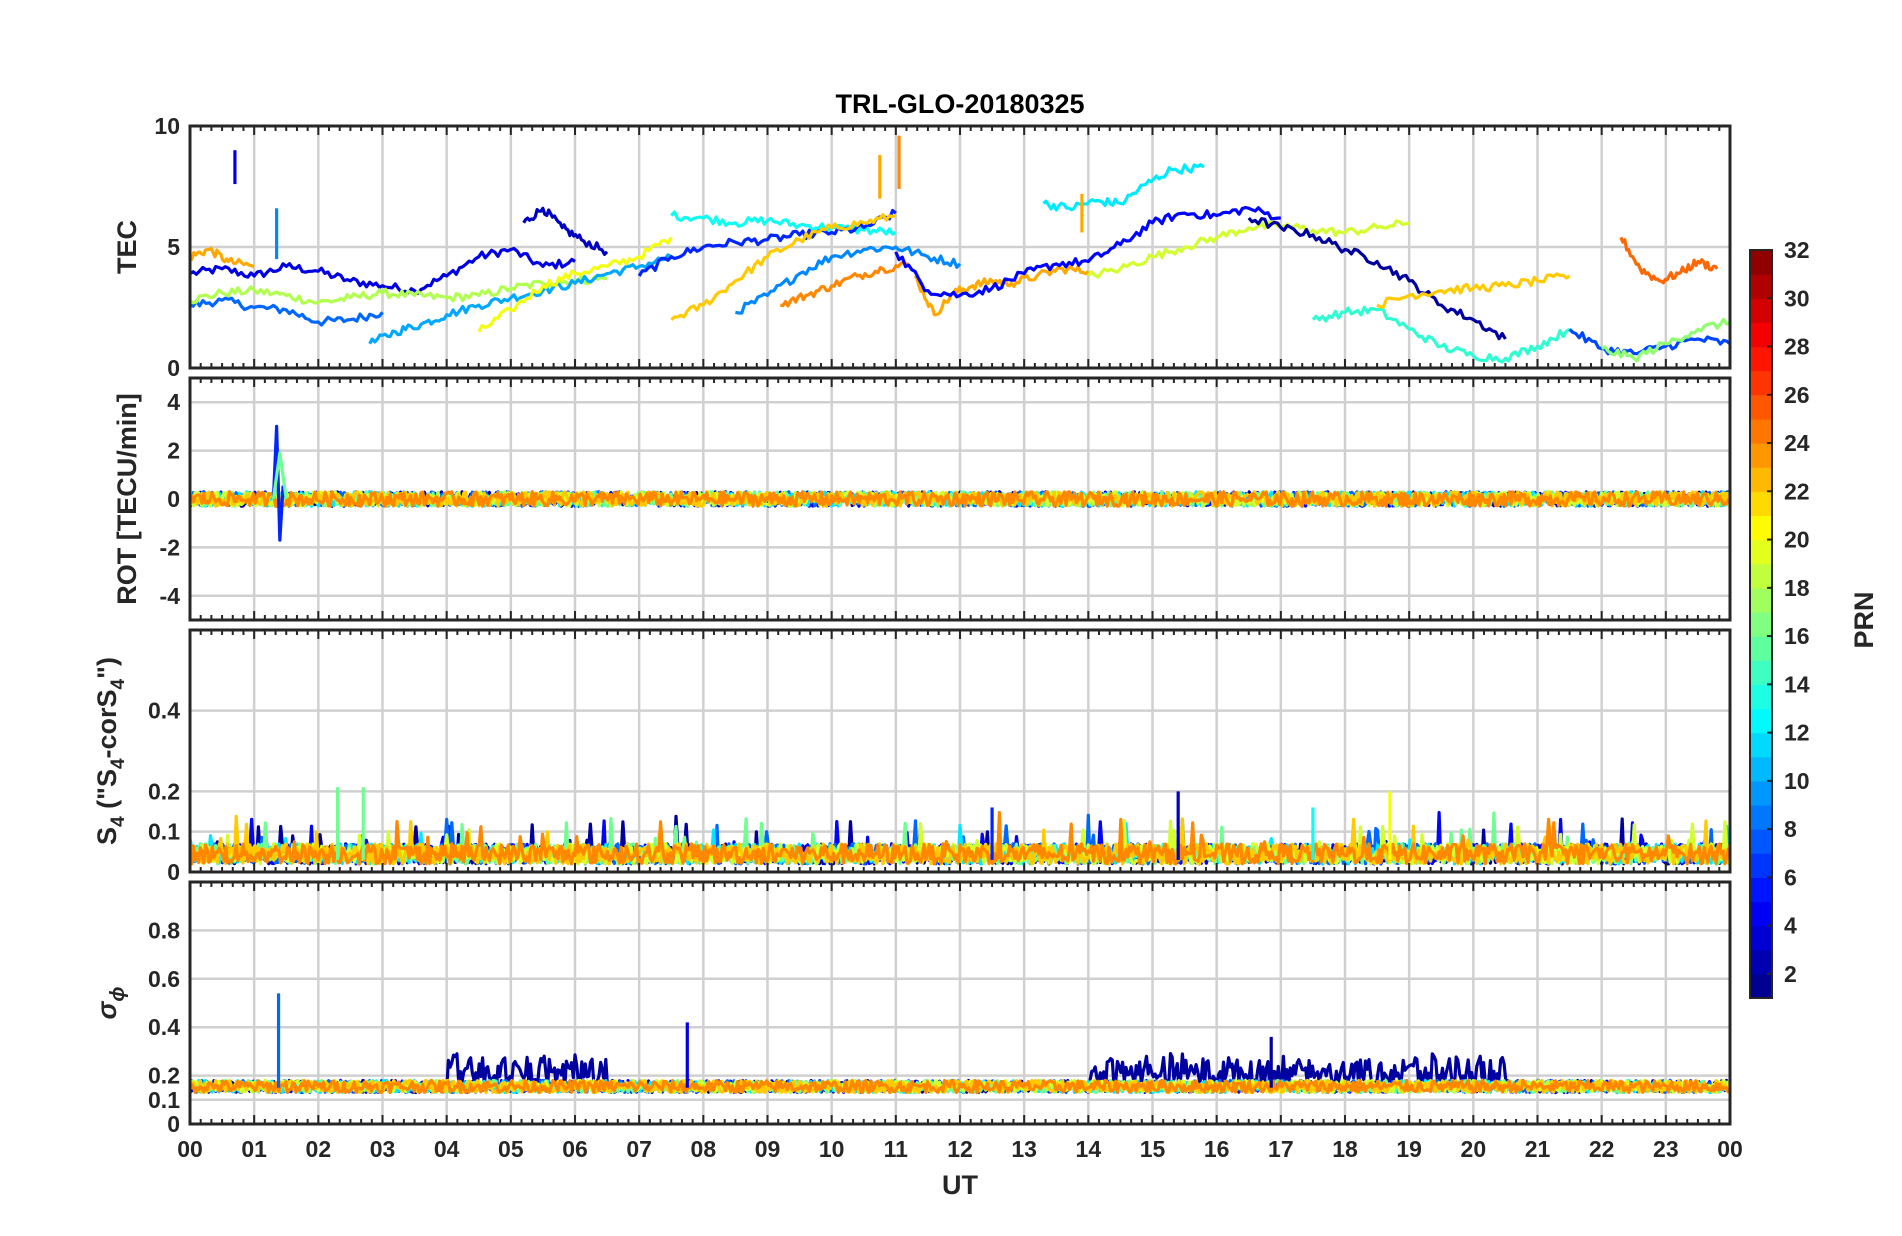 Image resolution: width=1902 pixels, height=1236 pixels. What do you see at coordinates (960, 1185) in the screenshot?
I see `x-axis-label: UT` at bounding box center [960, 1185].